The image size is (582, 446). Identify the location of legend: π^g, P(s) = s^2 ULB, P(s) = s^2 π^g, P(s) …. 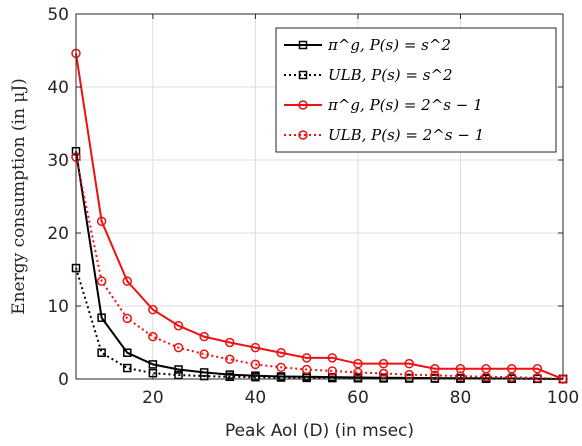
(416, 90).